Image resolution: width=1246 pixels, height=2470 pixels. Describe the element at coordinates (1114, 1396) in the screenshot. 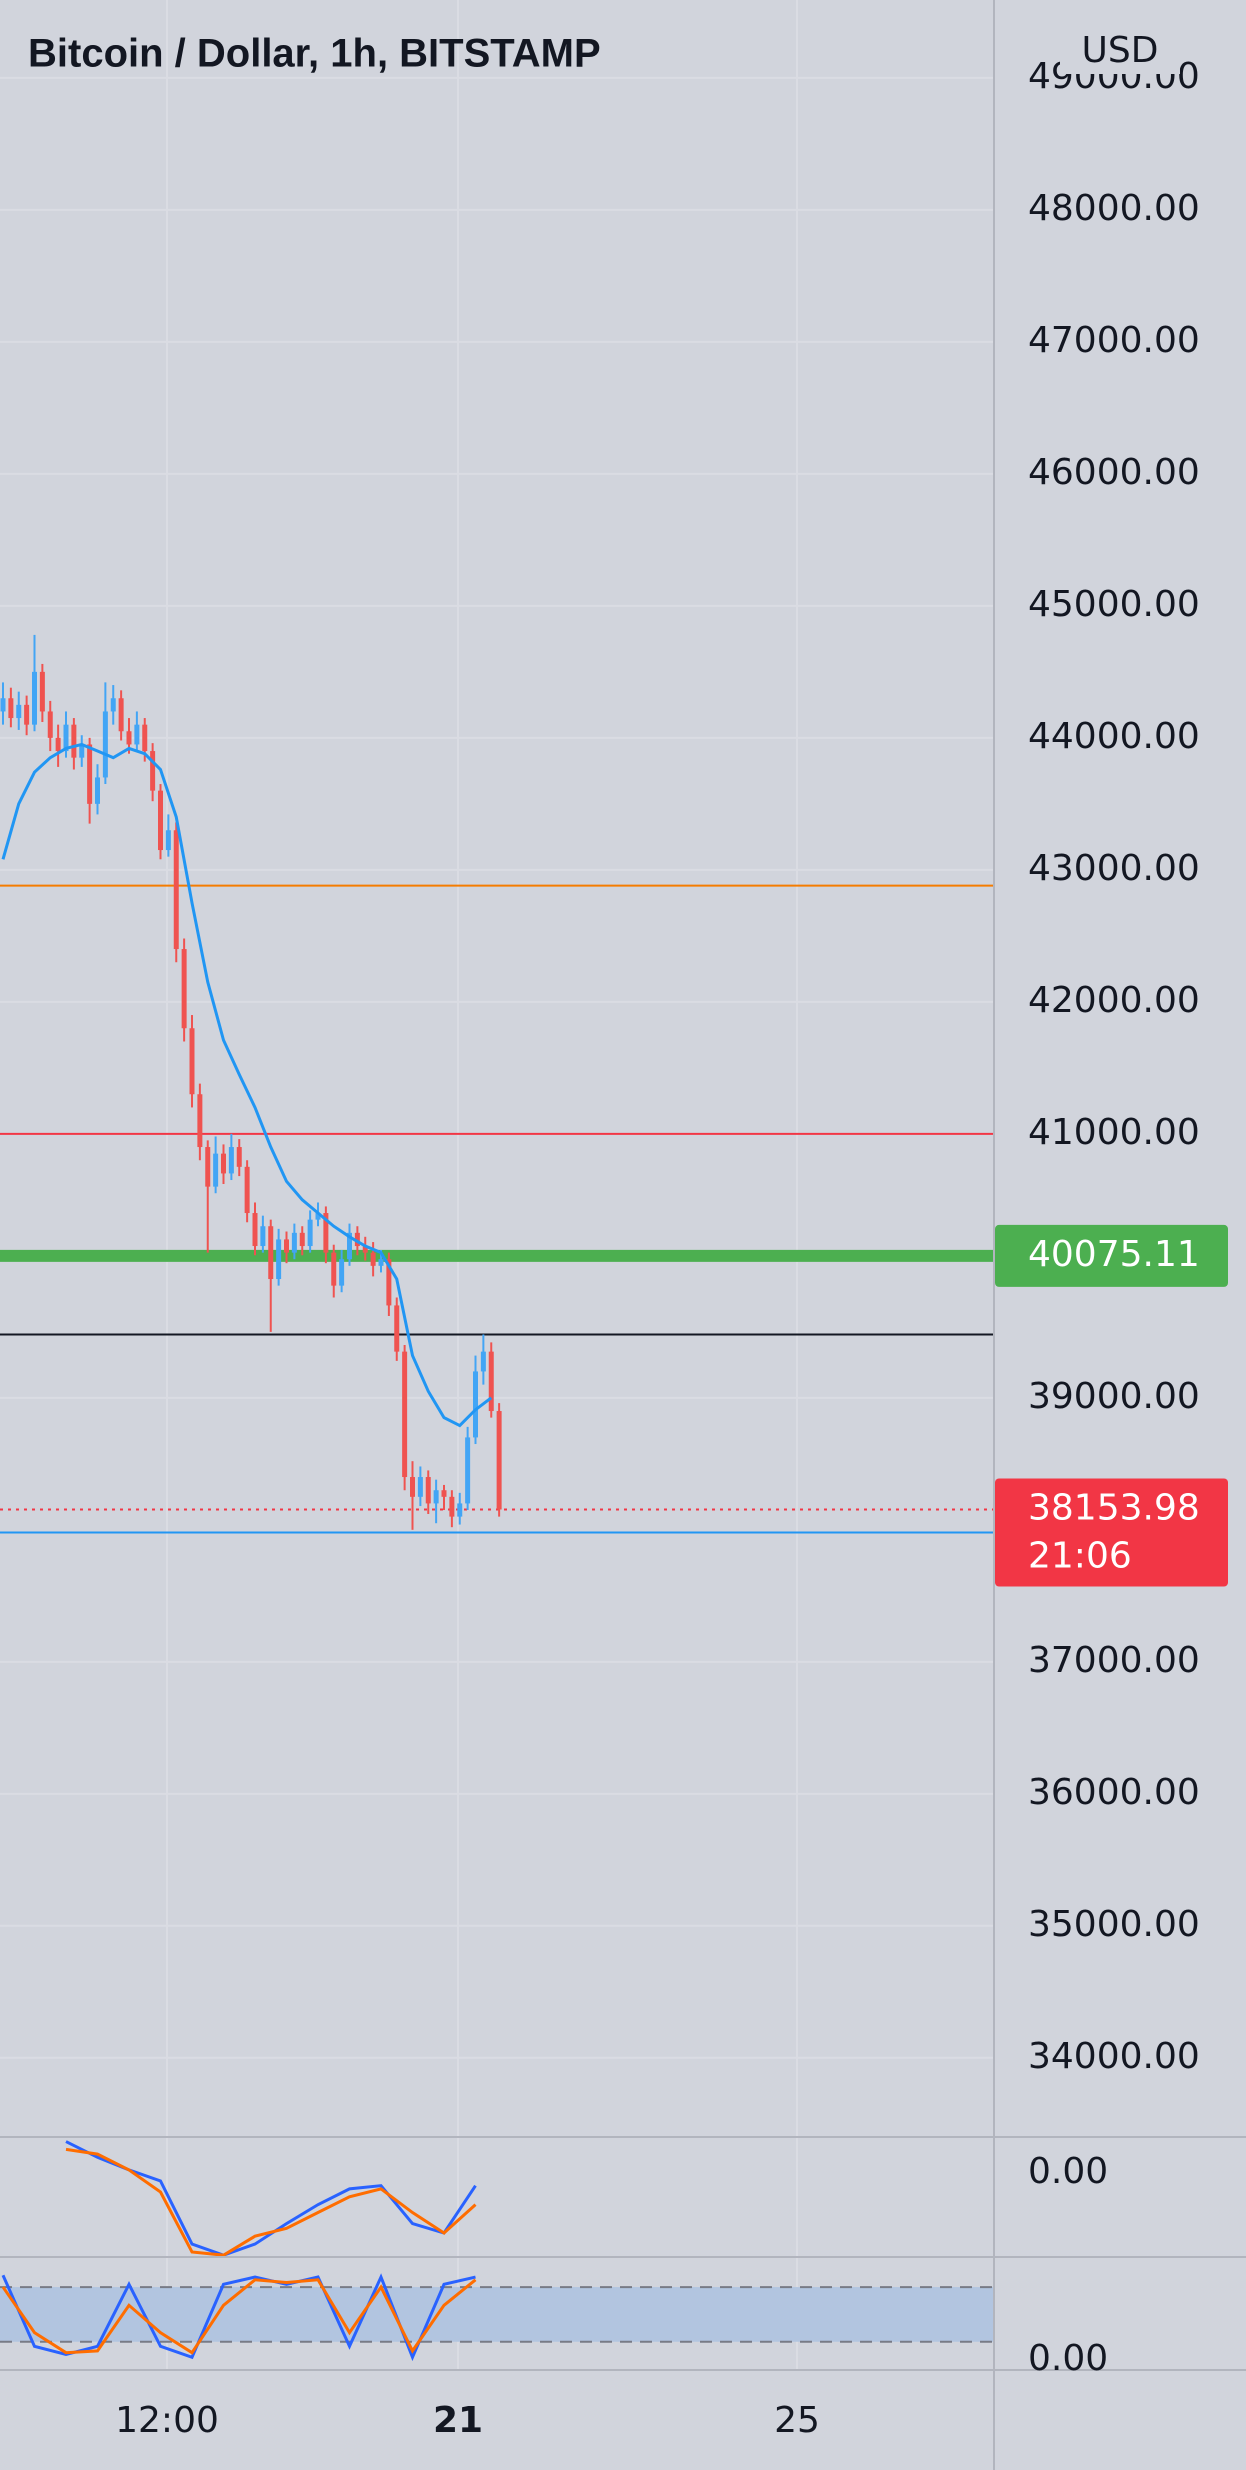

I see `y-tick-label: 39000.00` at that location.